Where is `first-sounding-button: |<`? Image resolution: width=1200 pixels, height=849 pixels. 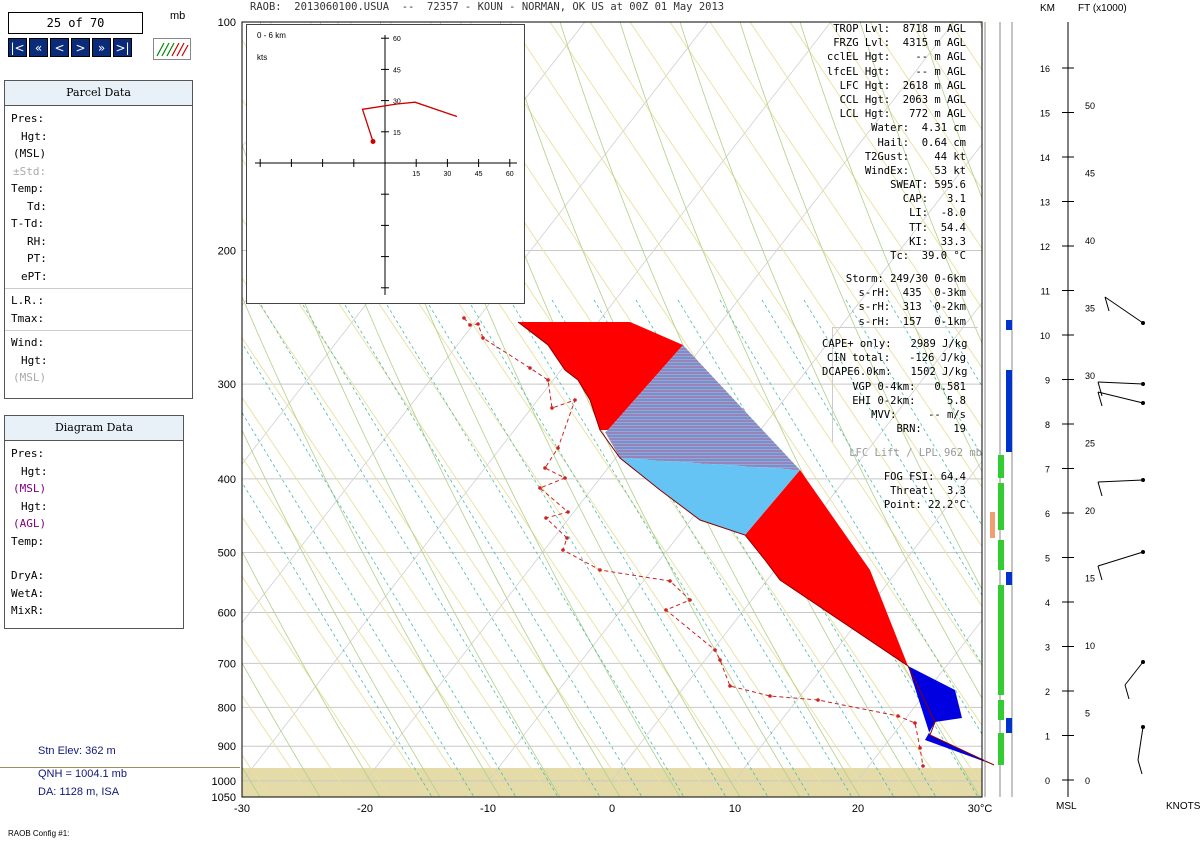 first-sounding-button: |< is located at coordinates (17, 47).